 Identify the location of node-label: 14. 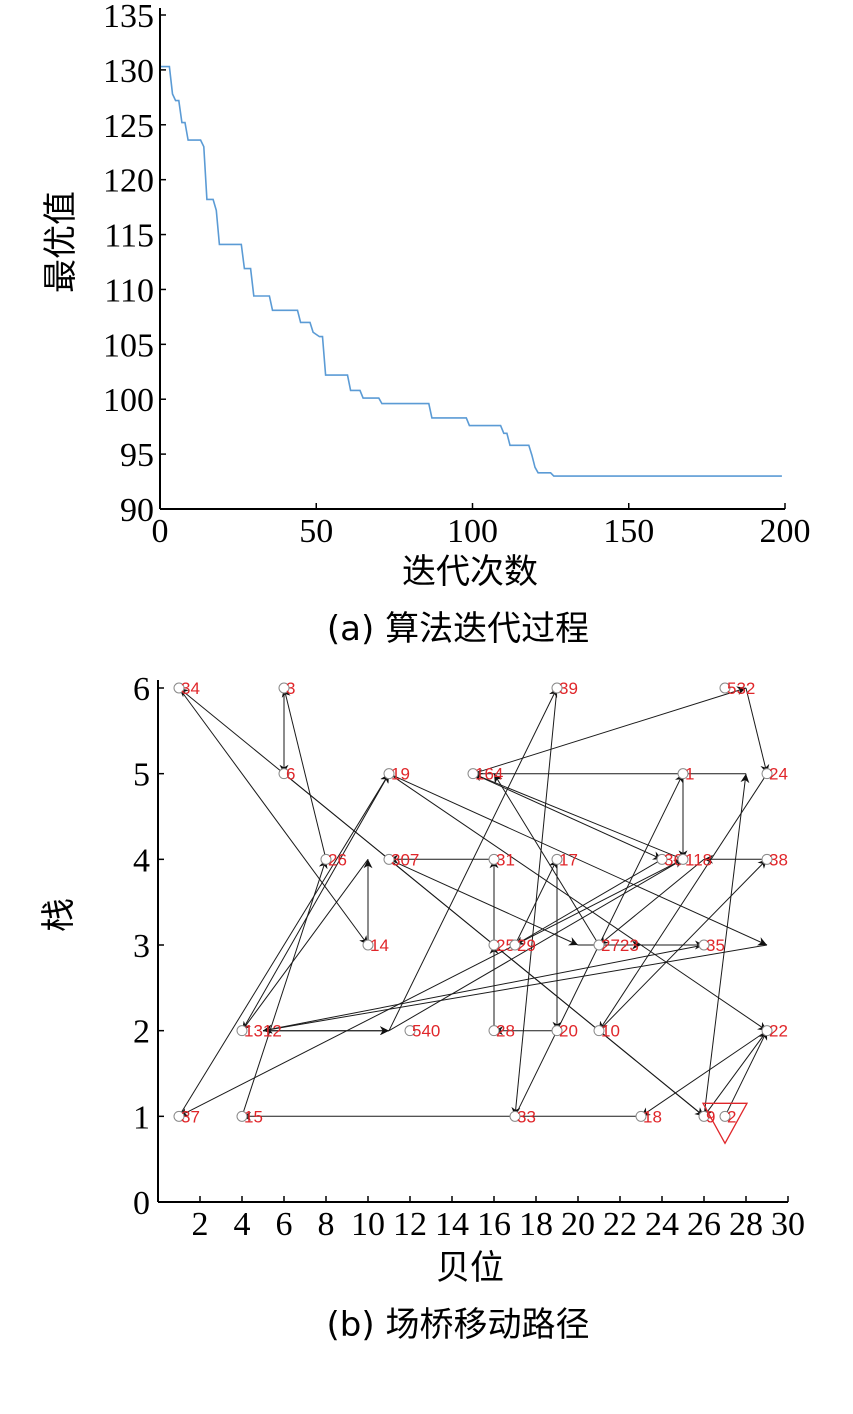
(379, 945).